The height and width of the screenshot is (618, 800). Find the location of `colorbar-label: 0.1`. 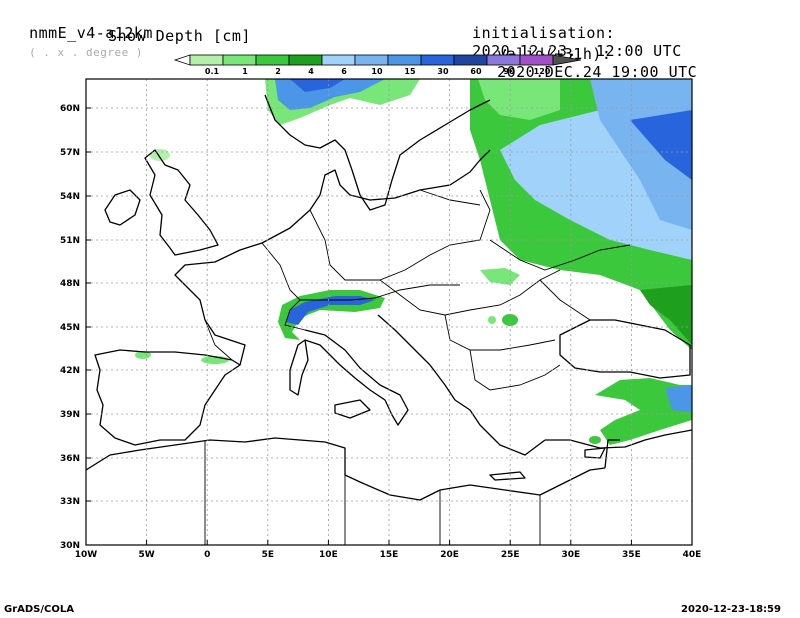

colorbar-label: 0.1 is located at coordinates (212, 71).